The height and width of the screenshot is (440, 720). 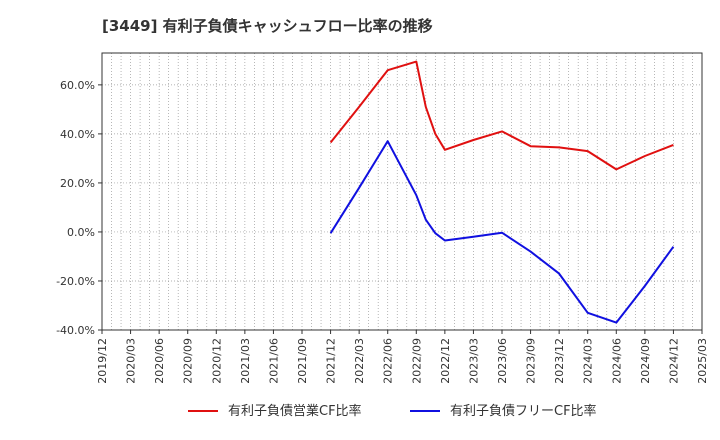 I want to click on x-tick-label: 2023/03, so click(x=473, y=361).